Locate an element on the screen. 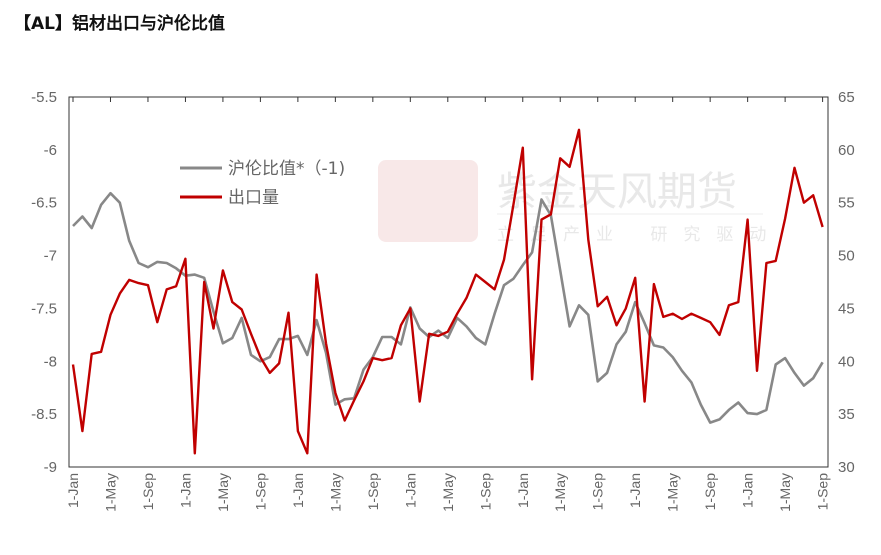 This screenshot has height=555, width=881. watermark: 紫金天风期货 立足产业 研究驱动 is located at coordinates (580, 202).